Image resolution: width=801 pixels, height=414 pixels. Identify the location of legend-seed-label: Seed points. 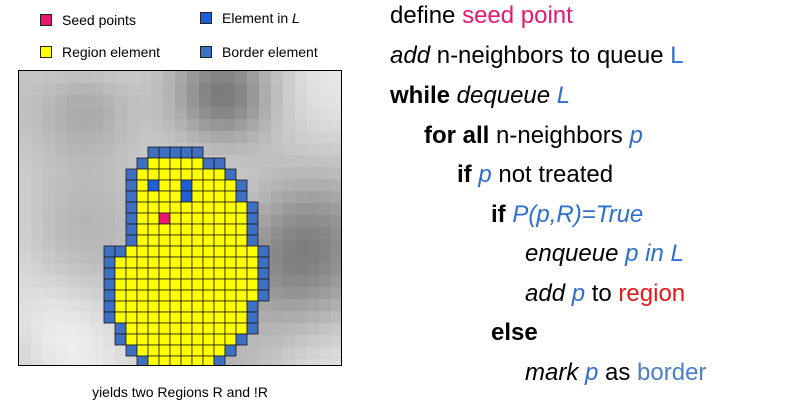
(99, 20).